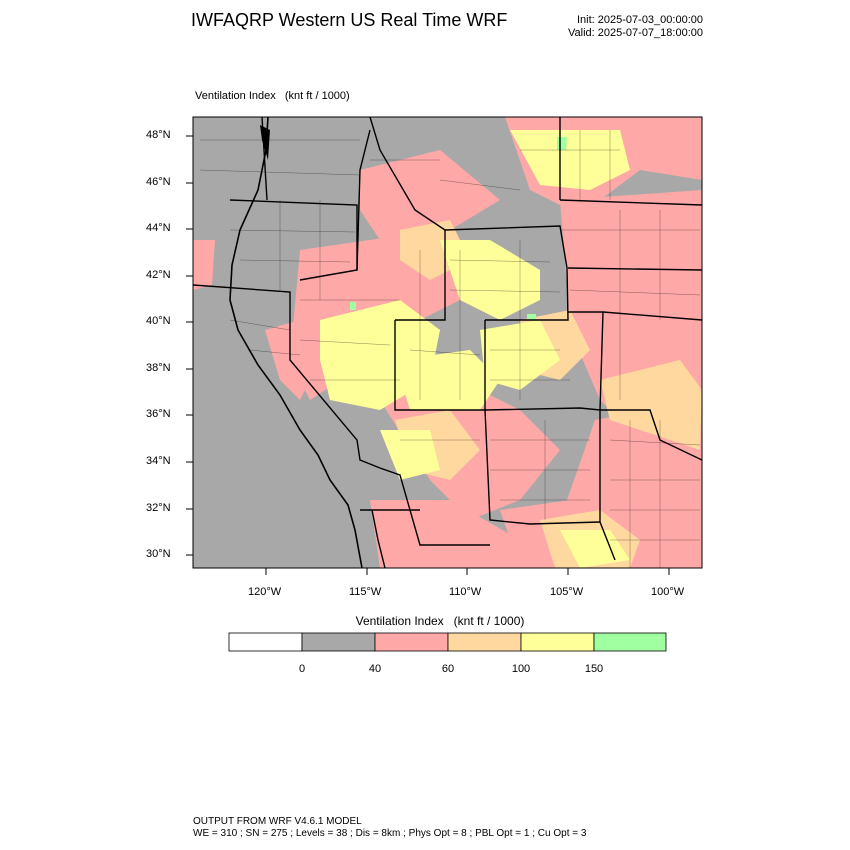 This screenshot has width=850, height=850. What do you see at coordinates (158, 368) in the screenshot?
I see `lat-label: 38°N` at bounding box center [158, 368].